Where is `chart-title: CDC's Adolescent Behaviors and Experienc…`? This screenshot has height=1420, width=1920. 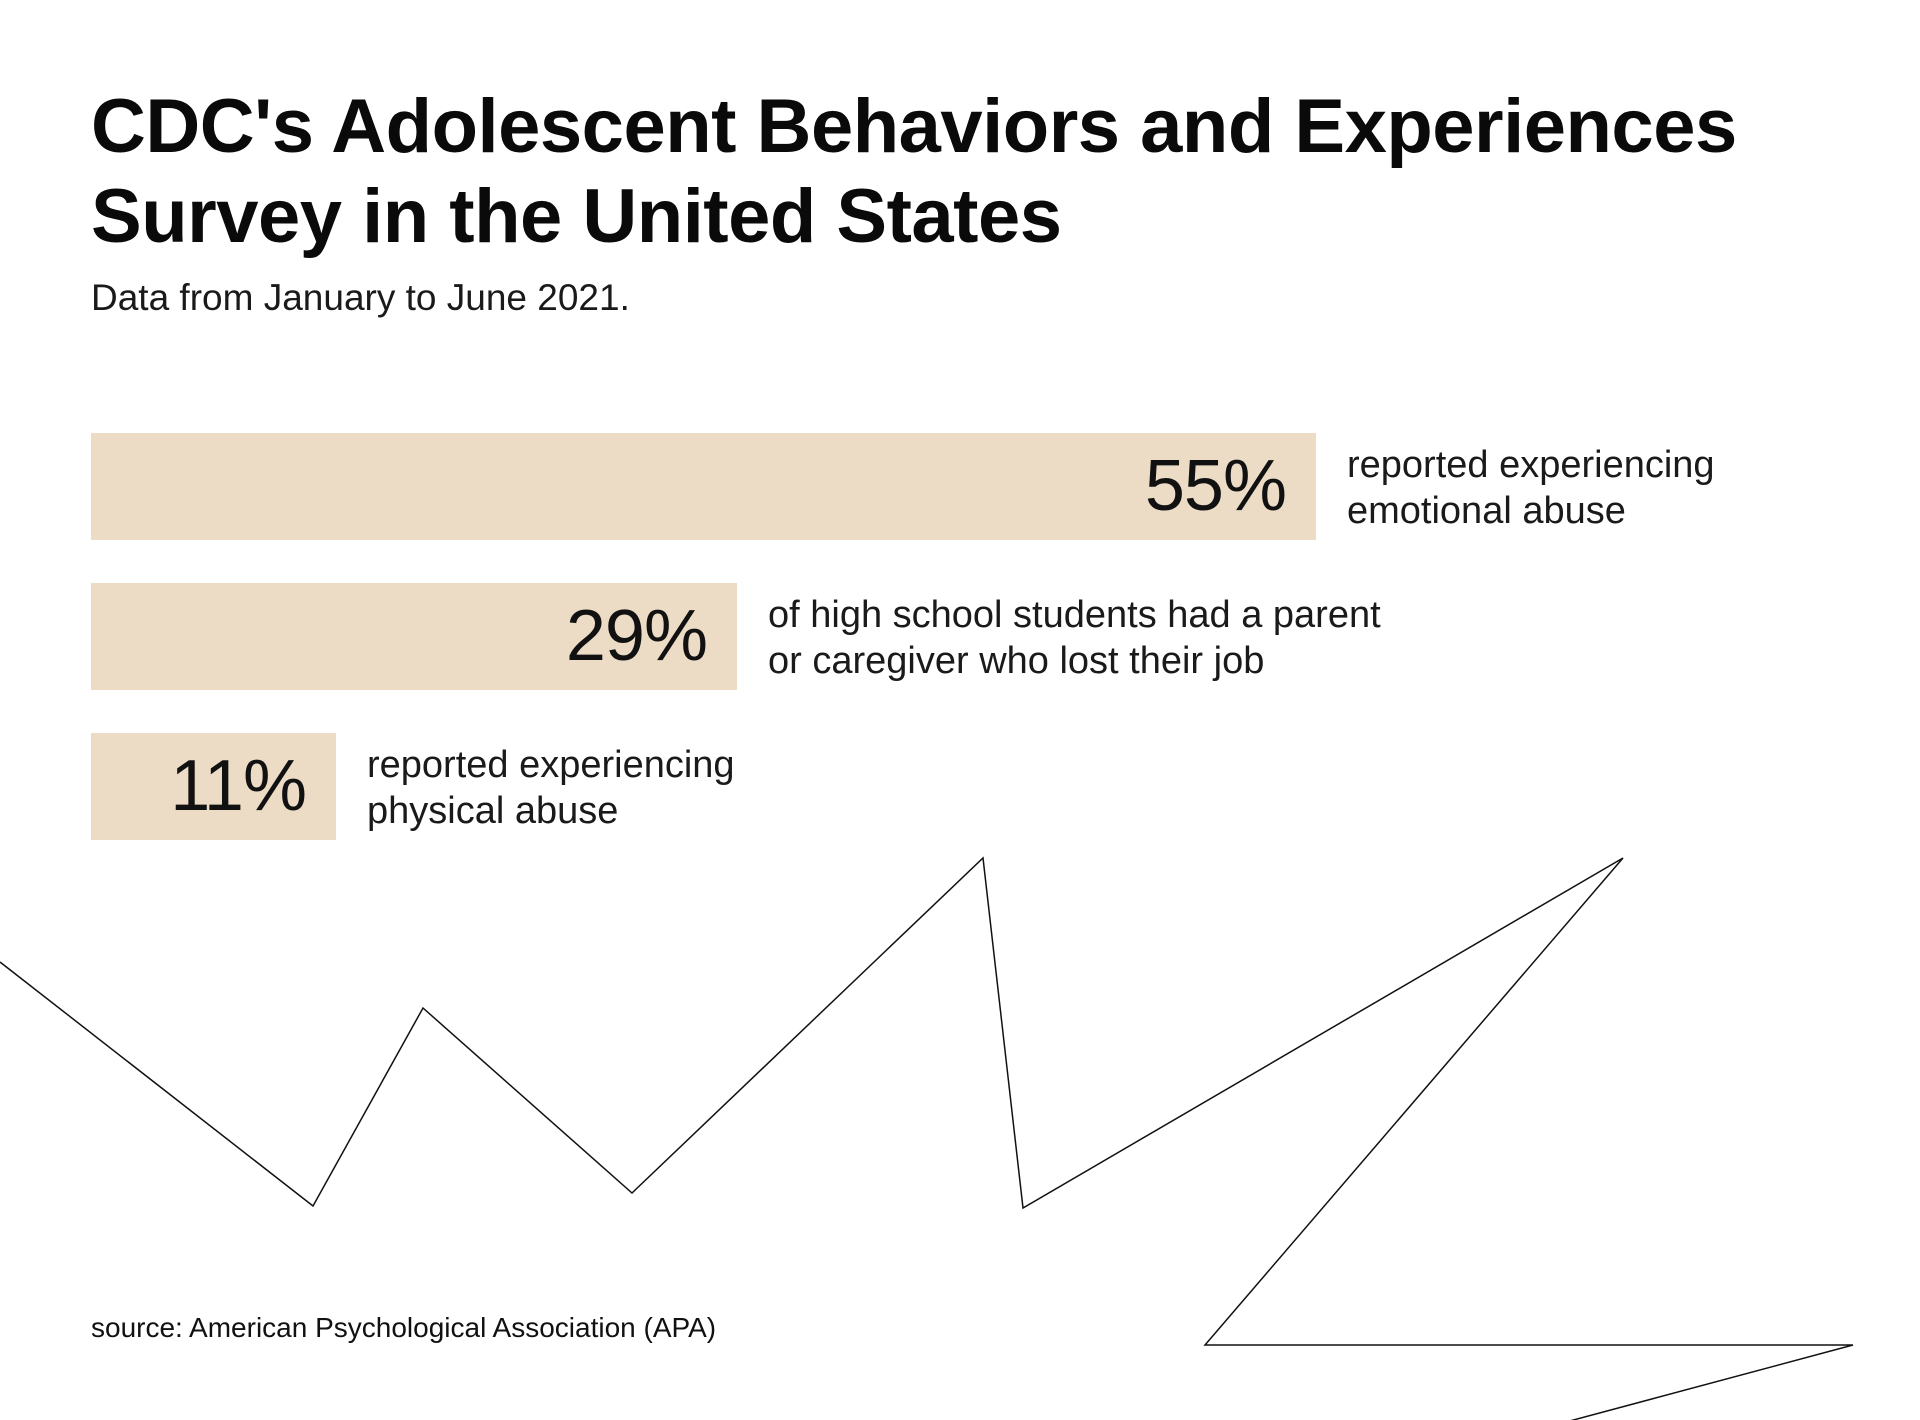 chart-title: CDC's Adolescent Behaviors and Experienc… is located at coordinates (914, 171).